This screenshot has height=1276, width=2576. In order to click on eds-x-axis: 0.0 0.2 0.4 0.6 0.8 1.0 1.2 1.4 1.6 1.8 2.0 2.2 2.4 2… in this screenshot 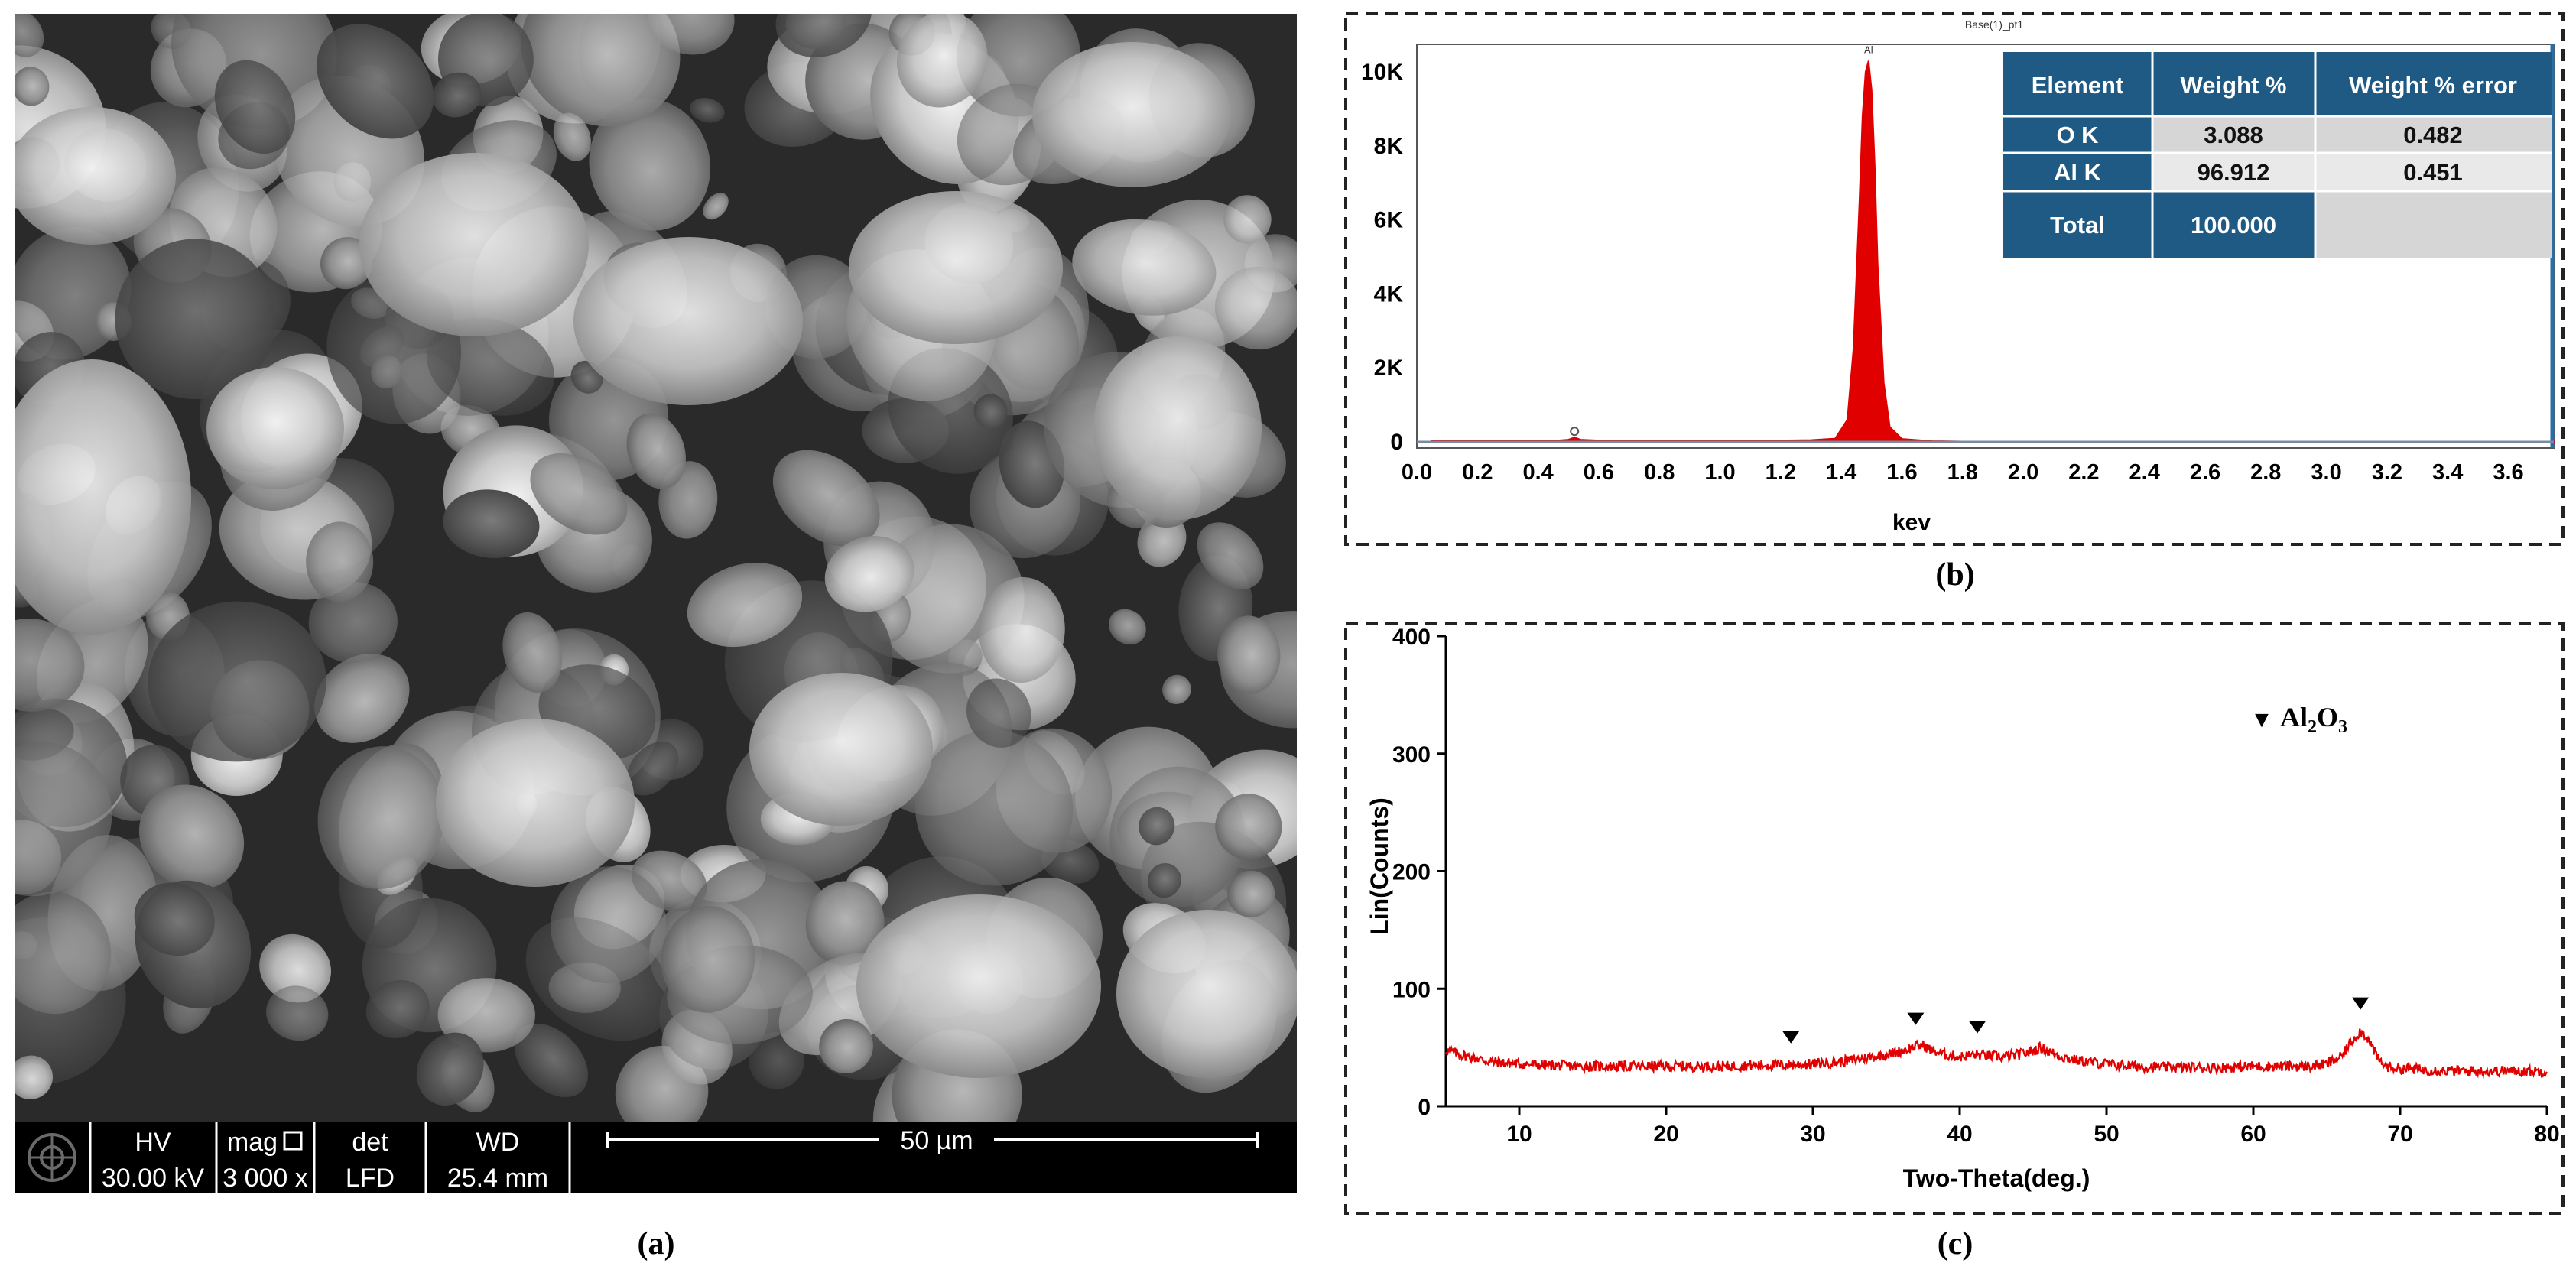, I will do `click(1963, 473)`.